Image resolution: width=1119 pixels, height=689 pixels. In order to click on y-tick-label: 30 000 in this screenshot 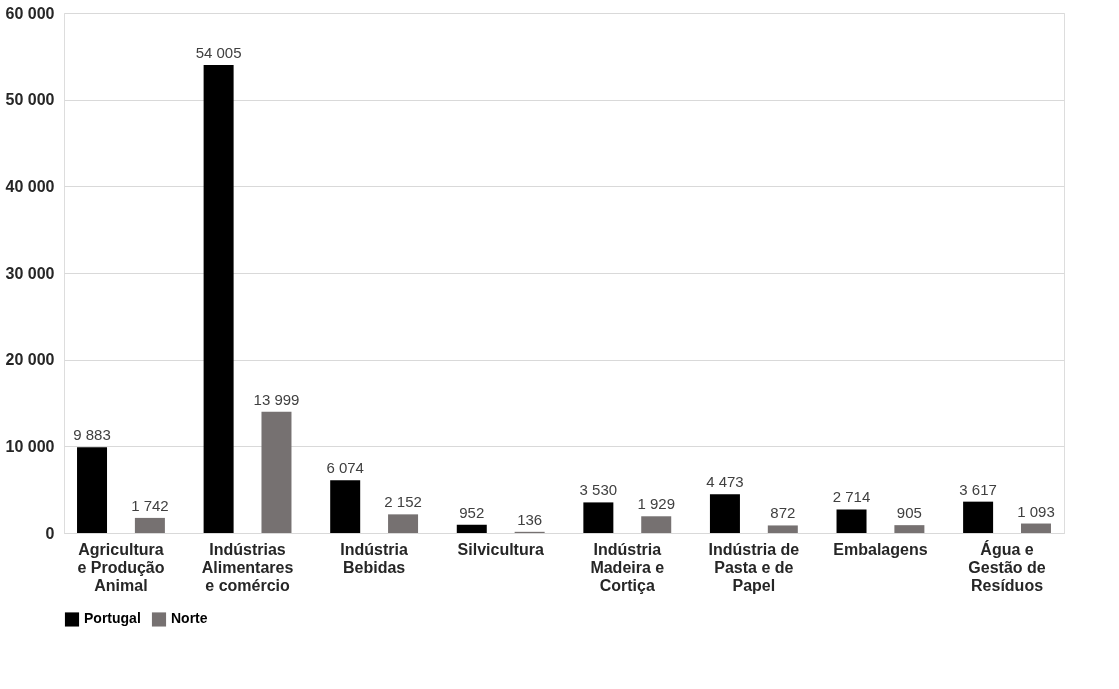, I will do `click(30, 273)`.